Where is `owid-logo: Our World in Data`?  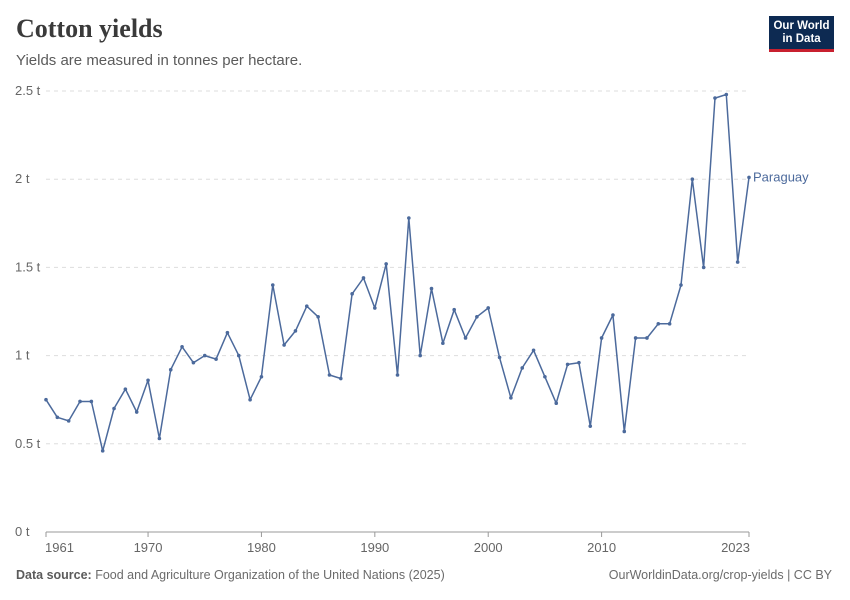
owid-logo: Our World in Data is located at coordinates (801, 34).